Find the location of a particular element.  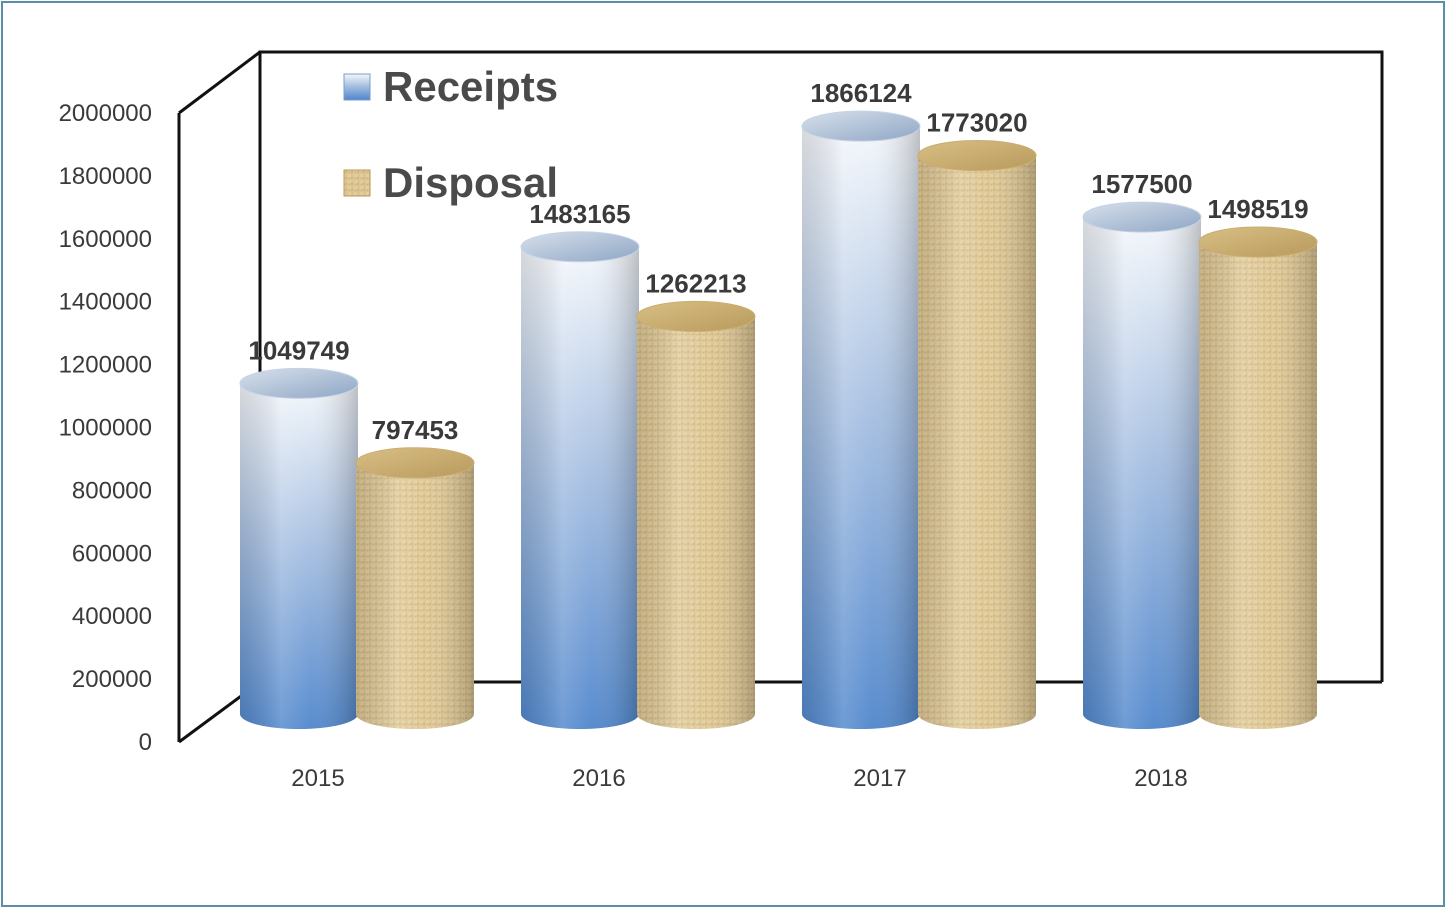

y-tick-label: 1200000 is located at coordinates (105, 365).